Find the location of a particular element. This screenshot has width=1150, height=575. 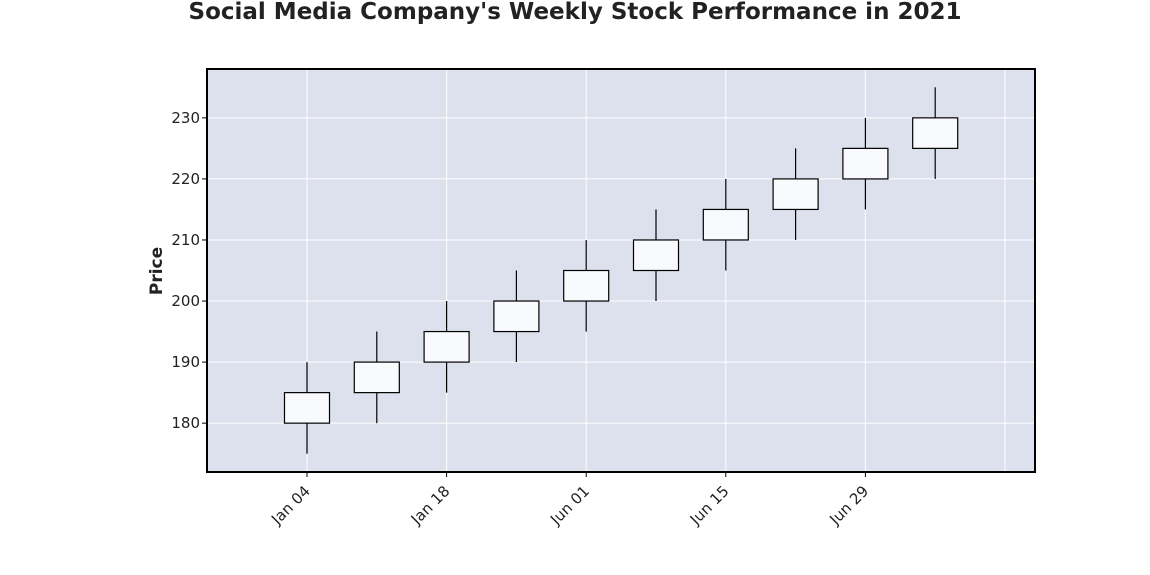

x-tick-label: Jan 04 is located at coordinates (290, 505).